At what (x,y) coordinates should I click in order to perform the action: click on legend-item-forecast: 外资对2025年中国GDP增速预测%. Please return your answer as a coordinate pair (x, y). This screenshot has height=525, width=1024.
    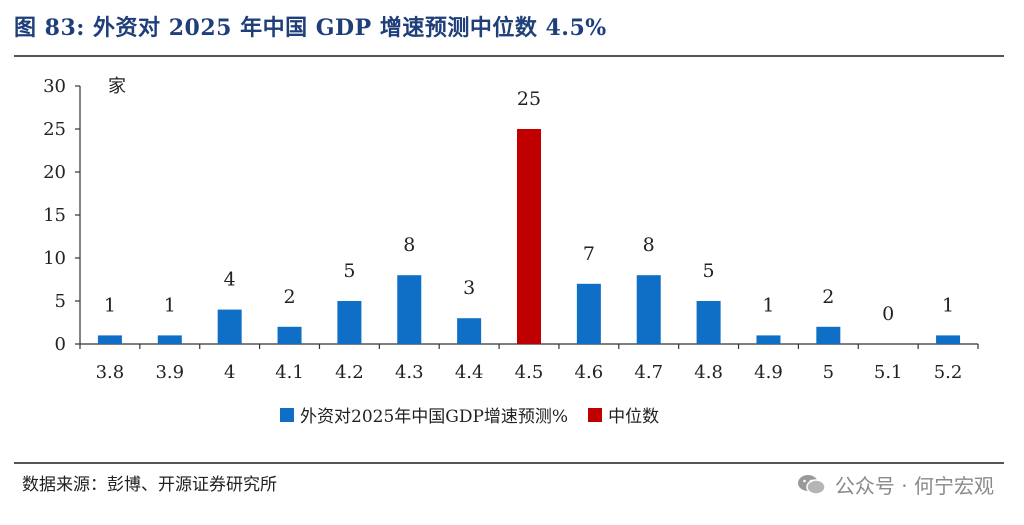
    Looking at the image, I should click on (424, 414).